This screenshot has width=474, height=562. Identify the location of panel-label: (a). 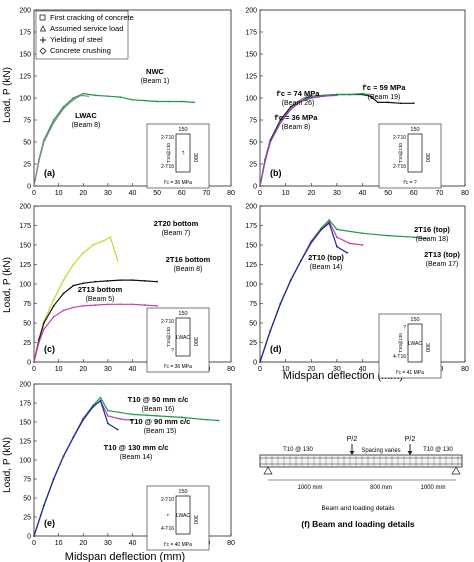
(49, 173).